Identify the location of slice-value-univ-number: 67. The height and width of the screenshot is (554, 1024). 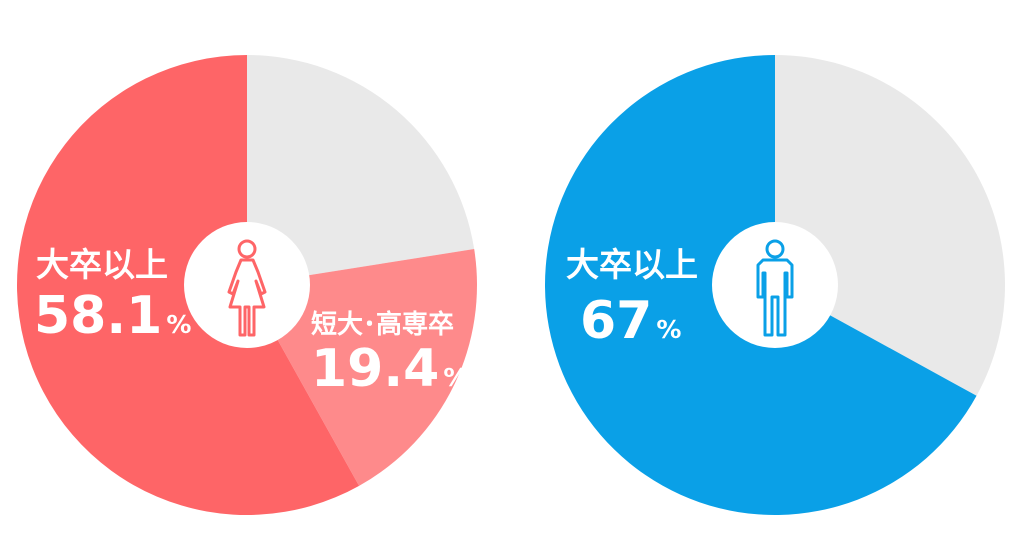
(616, 321).